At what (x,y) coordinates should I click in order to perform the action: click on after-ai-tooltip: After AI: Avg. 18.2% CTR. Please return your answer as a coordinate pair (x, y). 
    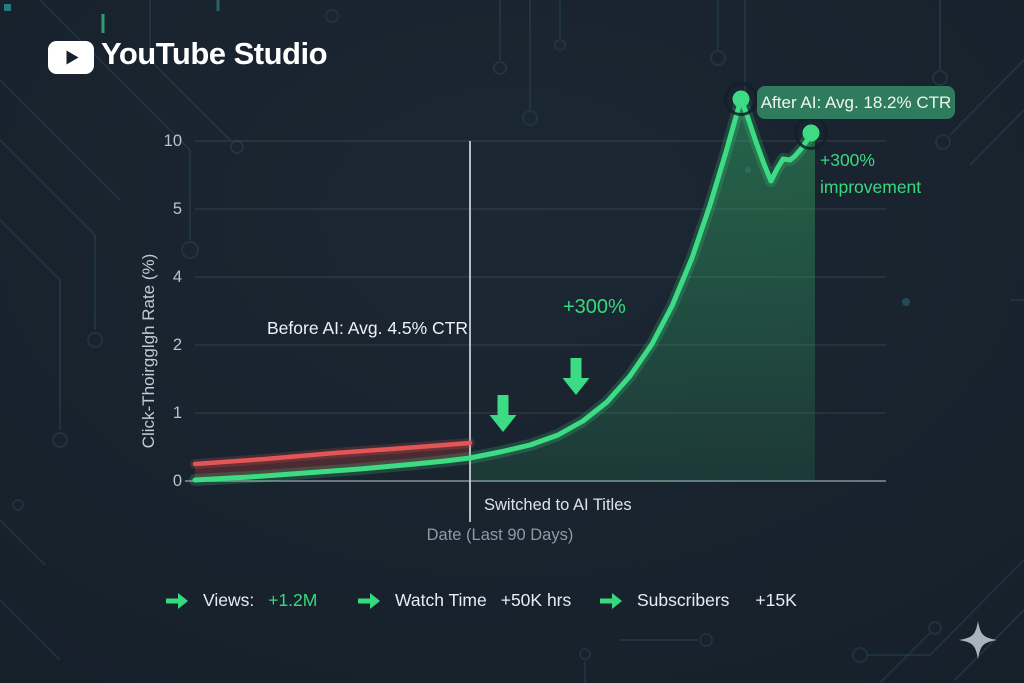
    Looking at the image, I should click on (856, 102).